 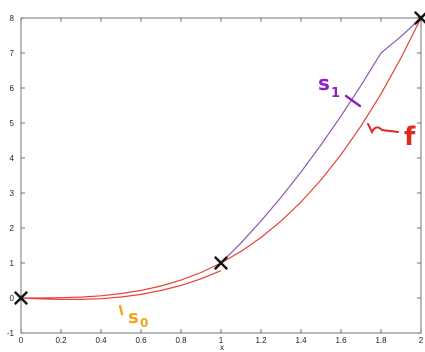 What do you see at coordinates (121, 310) in the screenshot?
I see `annotation-s0-pointer` at bounding box center [121, 310].